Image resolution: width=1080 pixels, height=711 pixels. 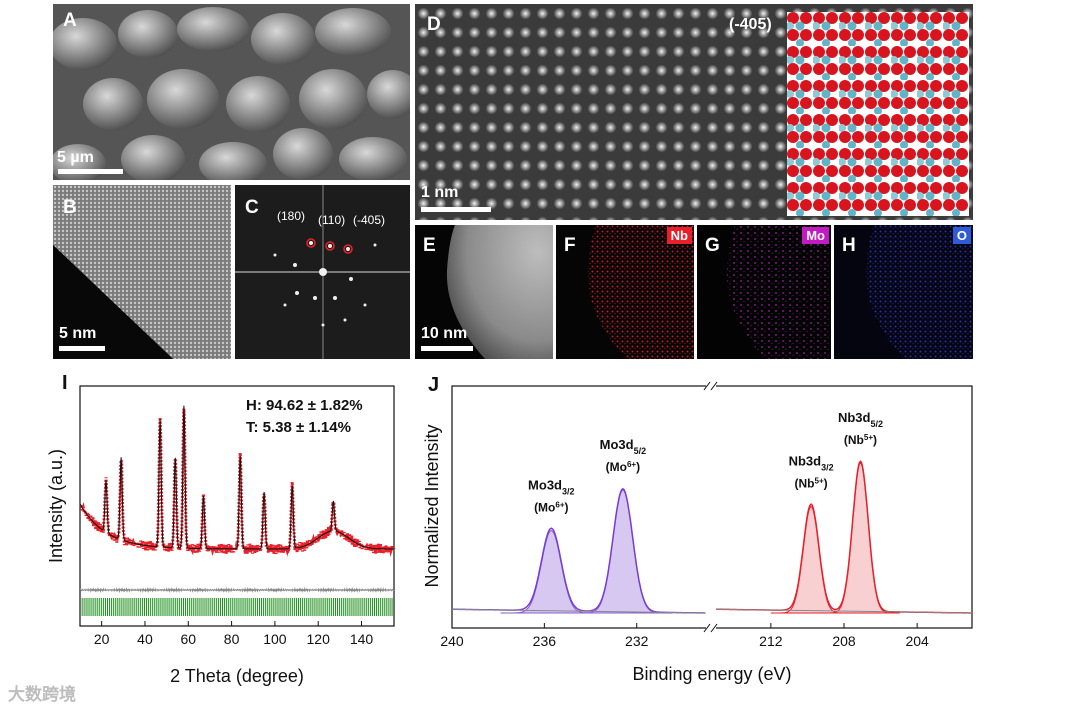 What do you see at coordinates (679, 235) in the screenshot?
I see `element-tag-nb: Nb` at bounding box center [679, 235].